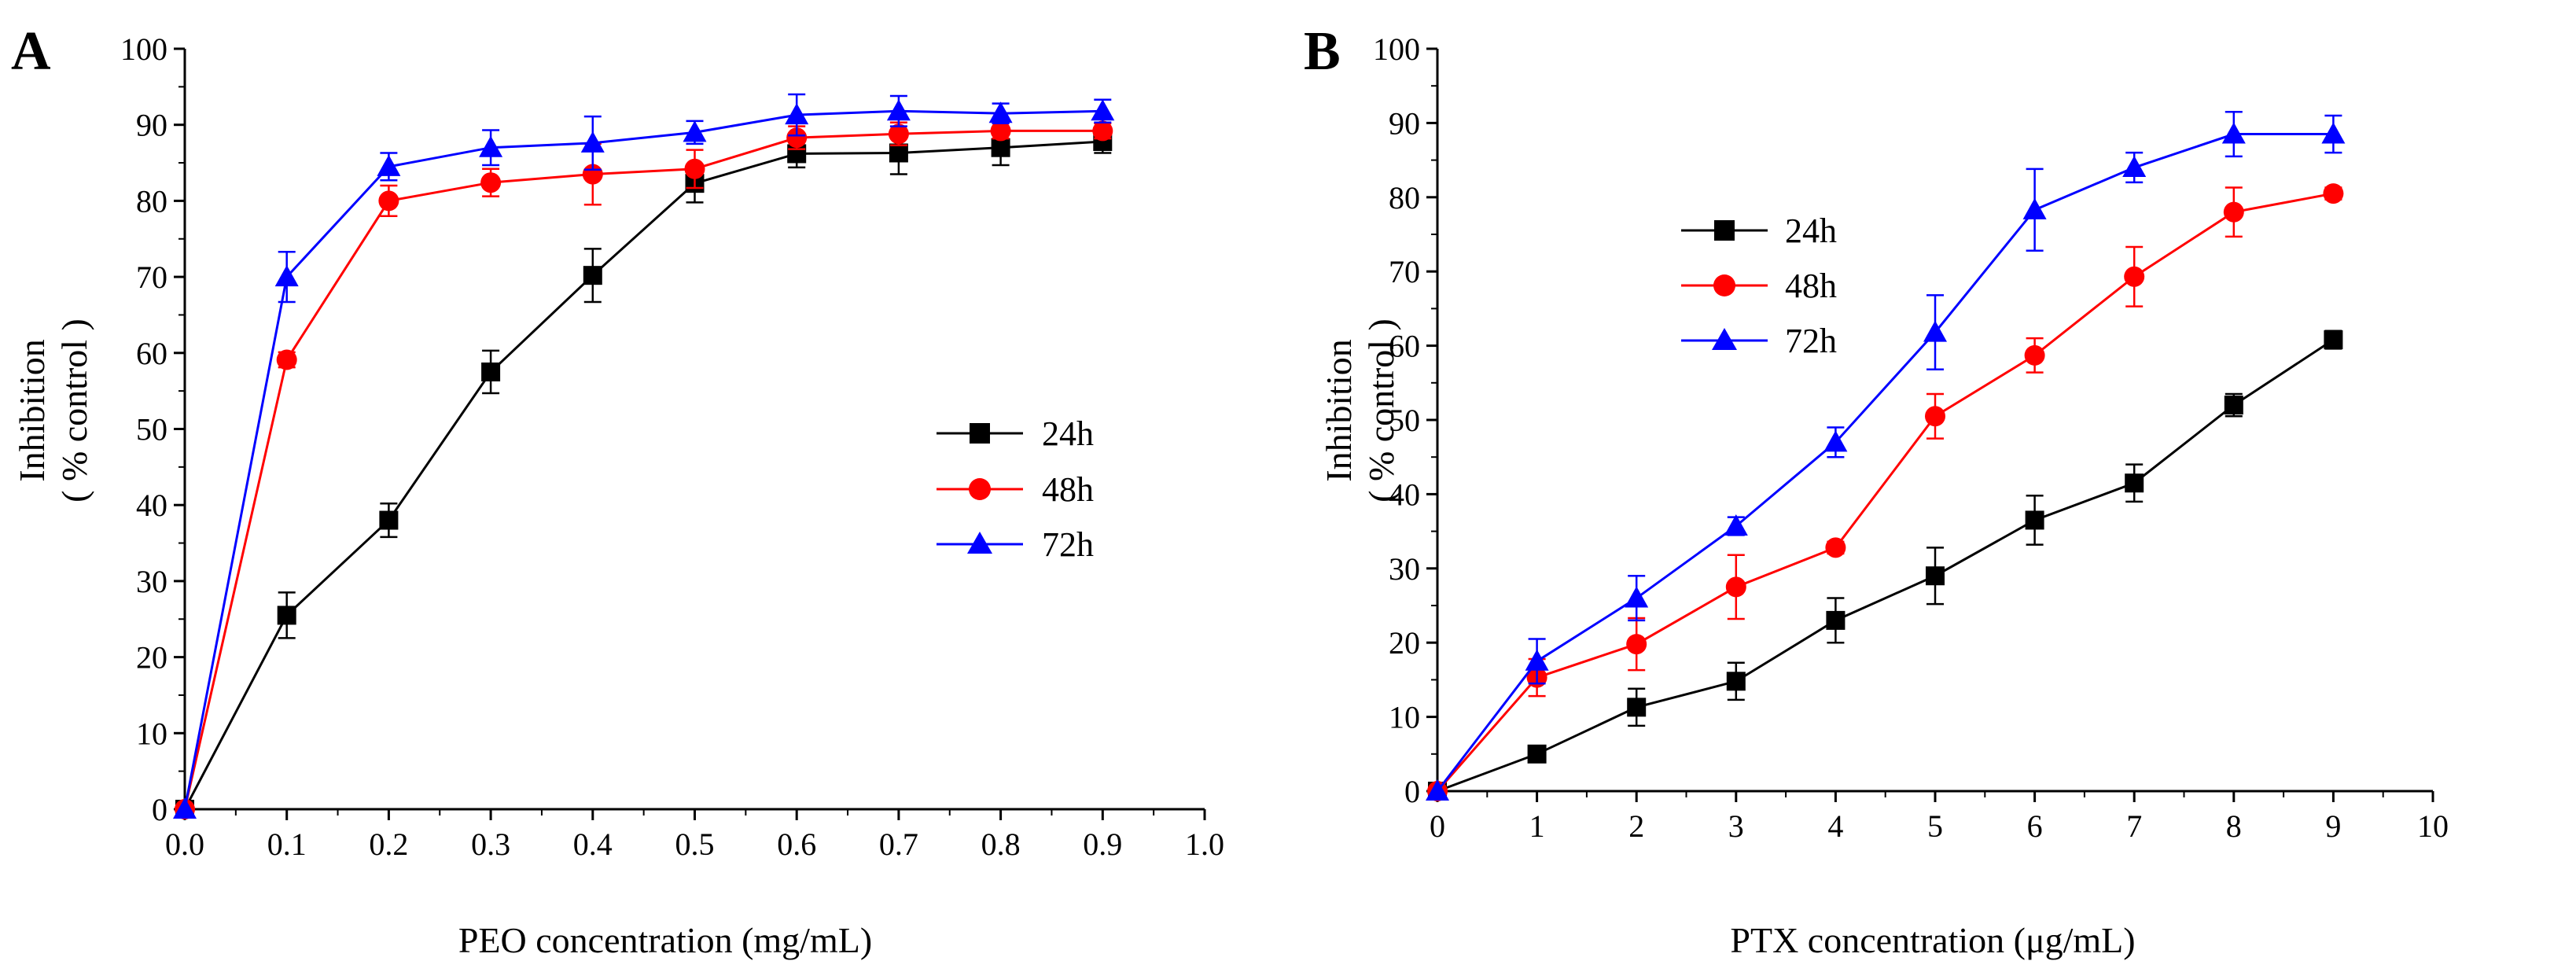 The height and width of the screenshot is (972, 2576). Describe the element at coordinates (796, 844) in the screenshot. I see `panel-a-x-tick-label: 0.6` at that location.